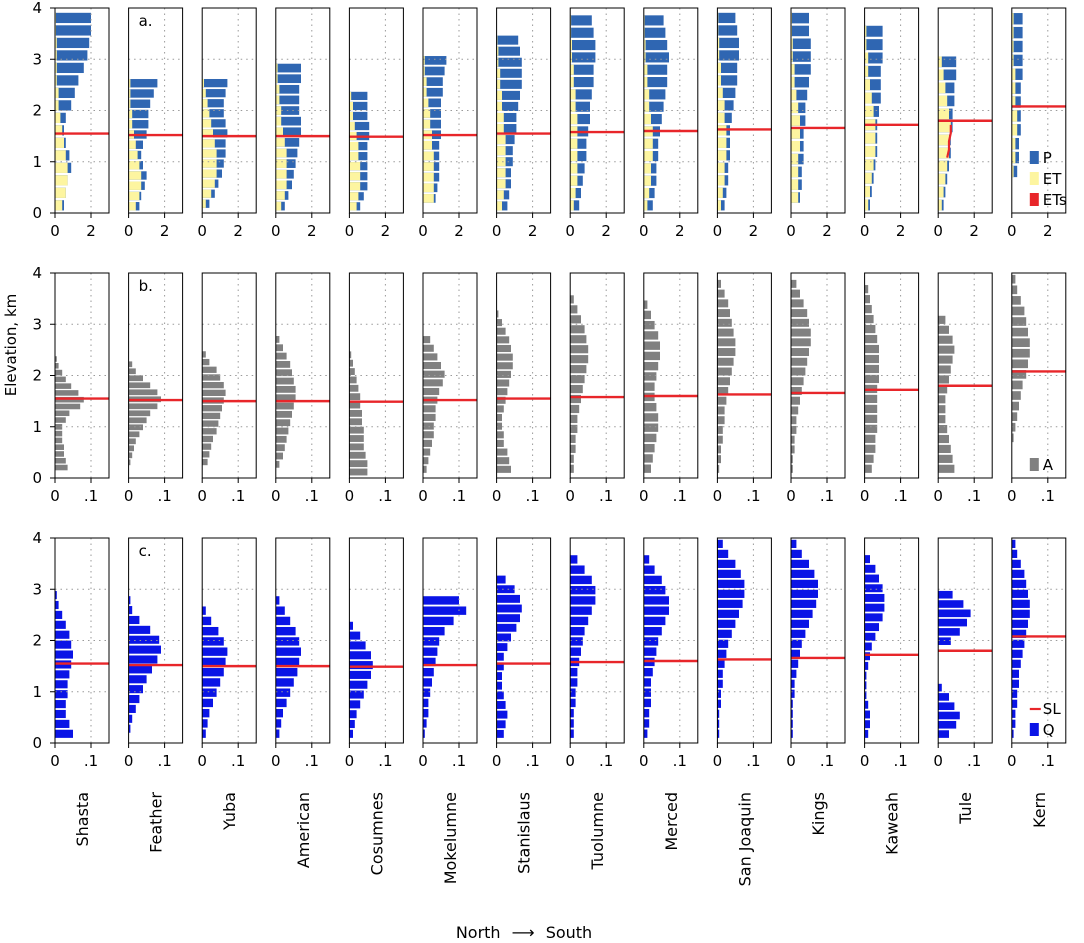  What do you see at coordinates (154, 653) in the screenshot?
I see `subplot: 0 .1 c.` at bounding box center [154, 653].